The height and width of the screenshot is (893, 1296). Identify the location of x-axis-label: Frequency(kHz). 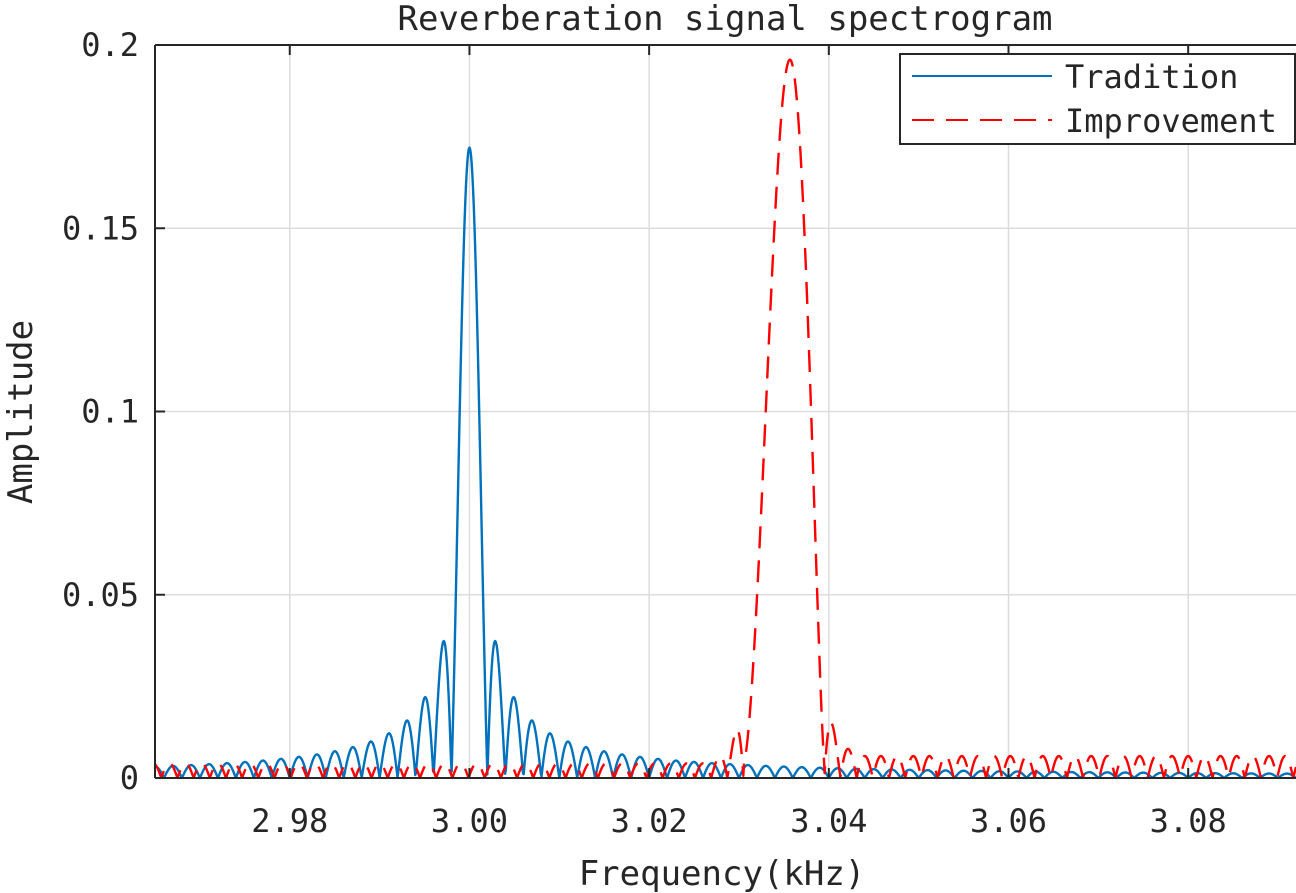
(722, 873).